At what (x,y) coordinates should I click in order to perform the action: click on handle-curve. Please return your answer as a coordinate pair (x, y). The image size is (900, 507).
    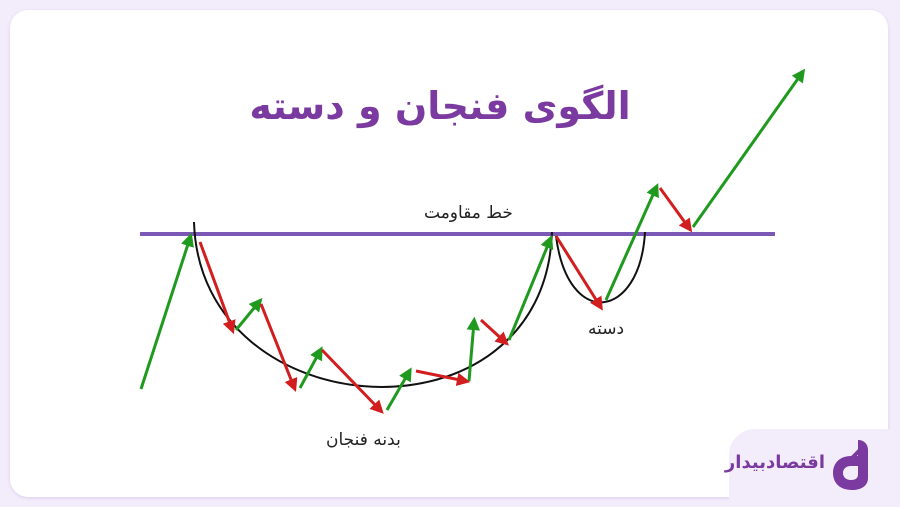
    Looking at the image, I should click on (600, 267).